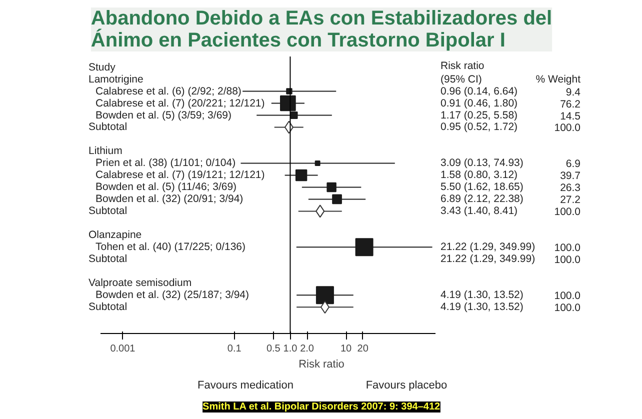 This screenshot has width=642, height=419. What do you see at coordinates (170, 199) in the screenshot?
I see `y-tick-label: Bowden et al. (32) (20/91; 3/94)` at bounding box center [170, 199].